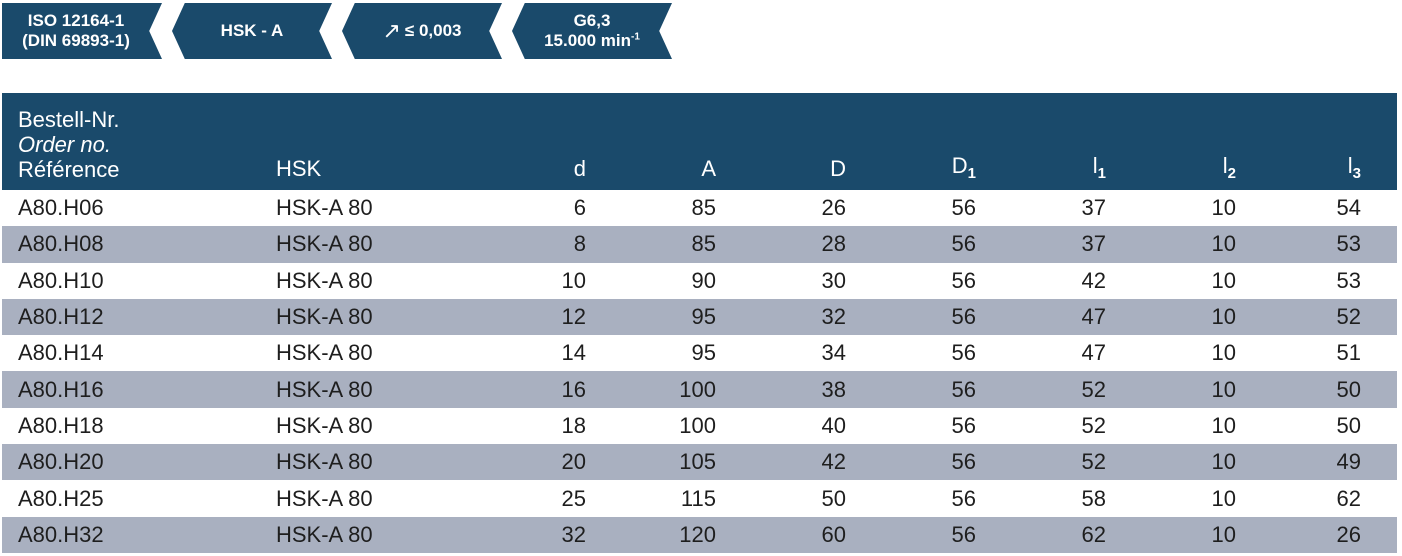 This screenshot has width=1402, height=556. What do you see at coordinates (1348, 498) in the screenshot?
I see `cell-l3: 62` at bounding box center [1348, 498].